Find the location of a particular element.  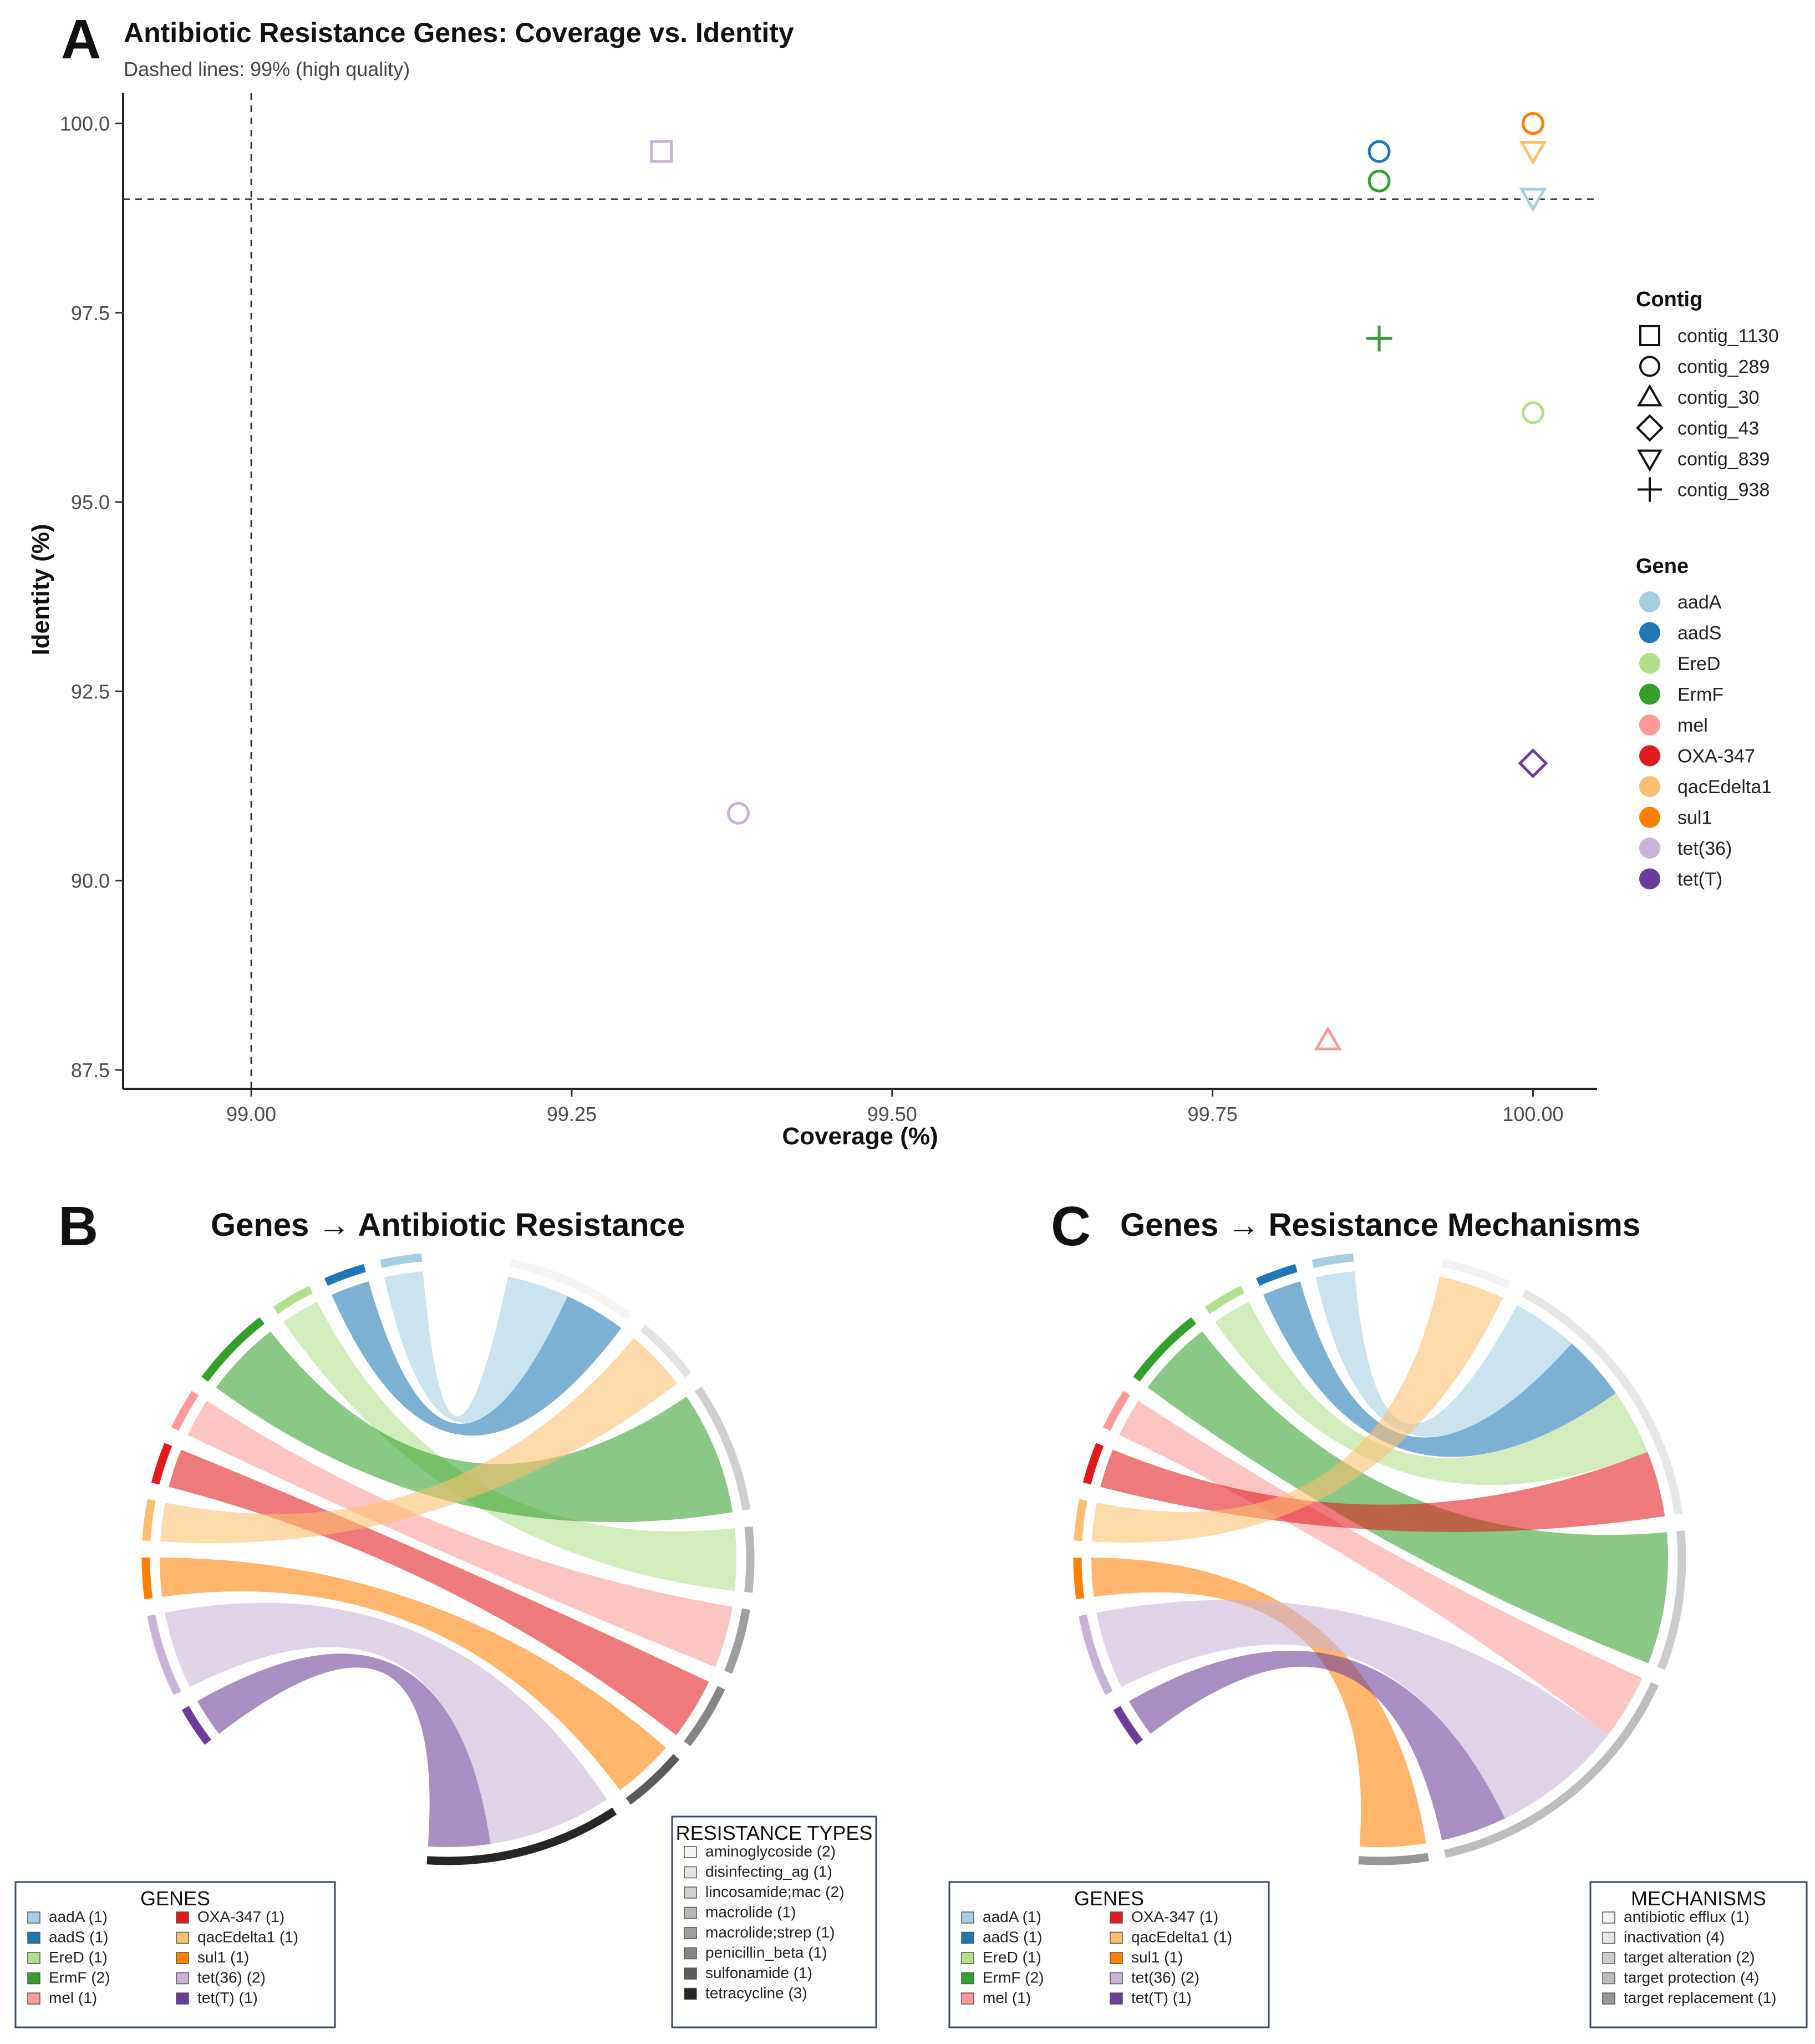

ribbon-qacedelta1-to-disinfecting-ag is located at coordinates (419, 1440).